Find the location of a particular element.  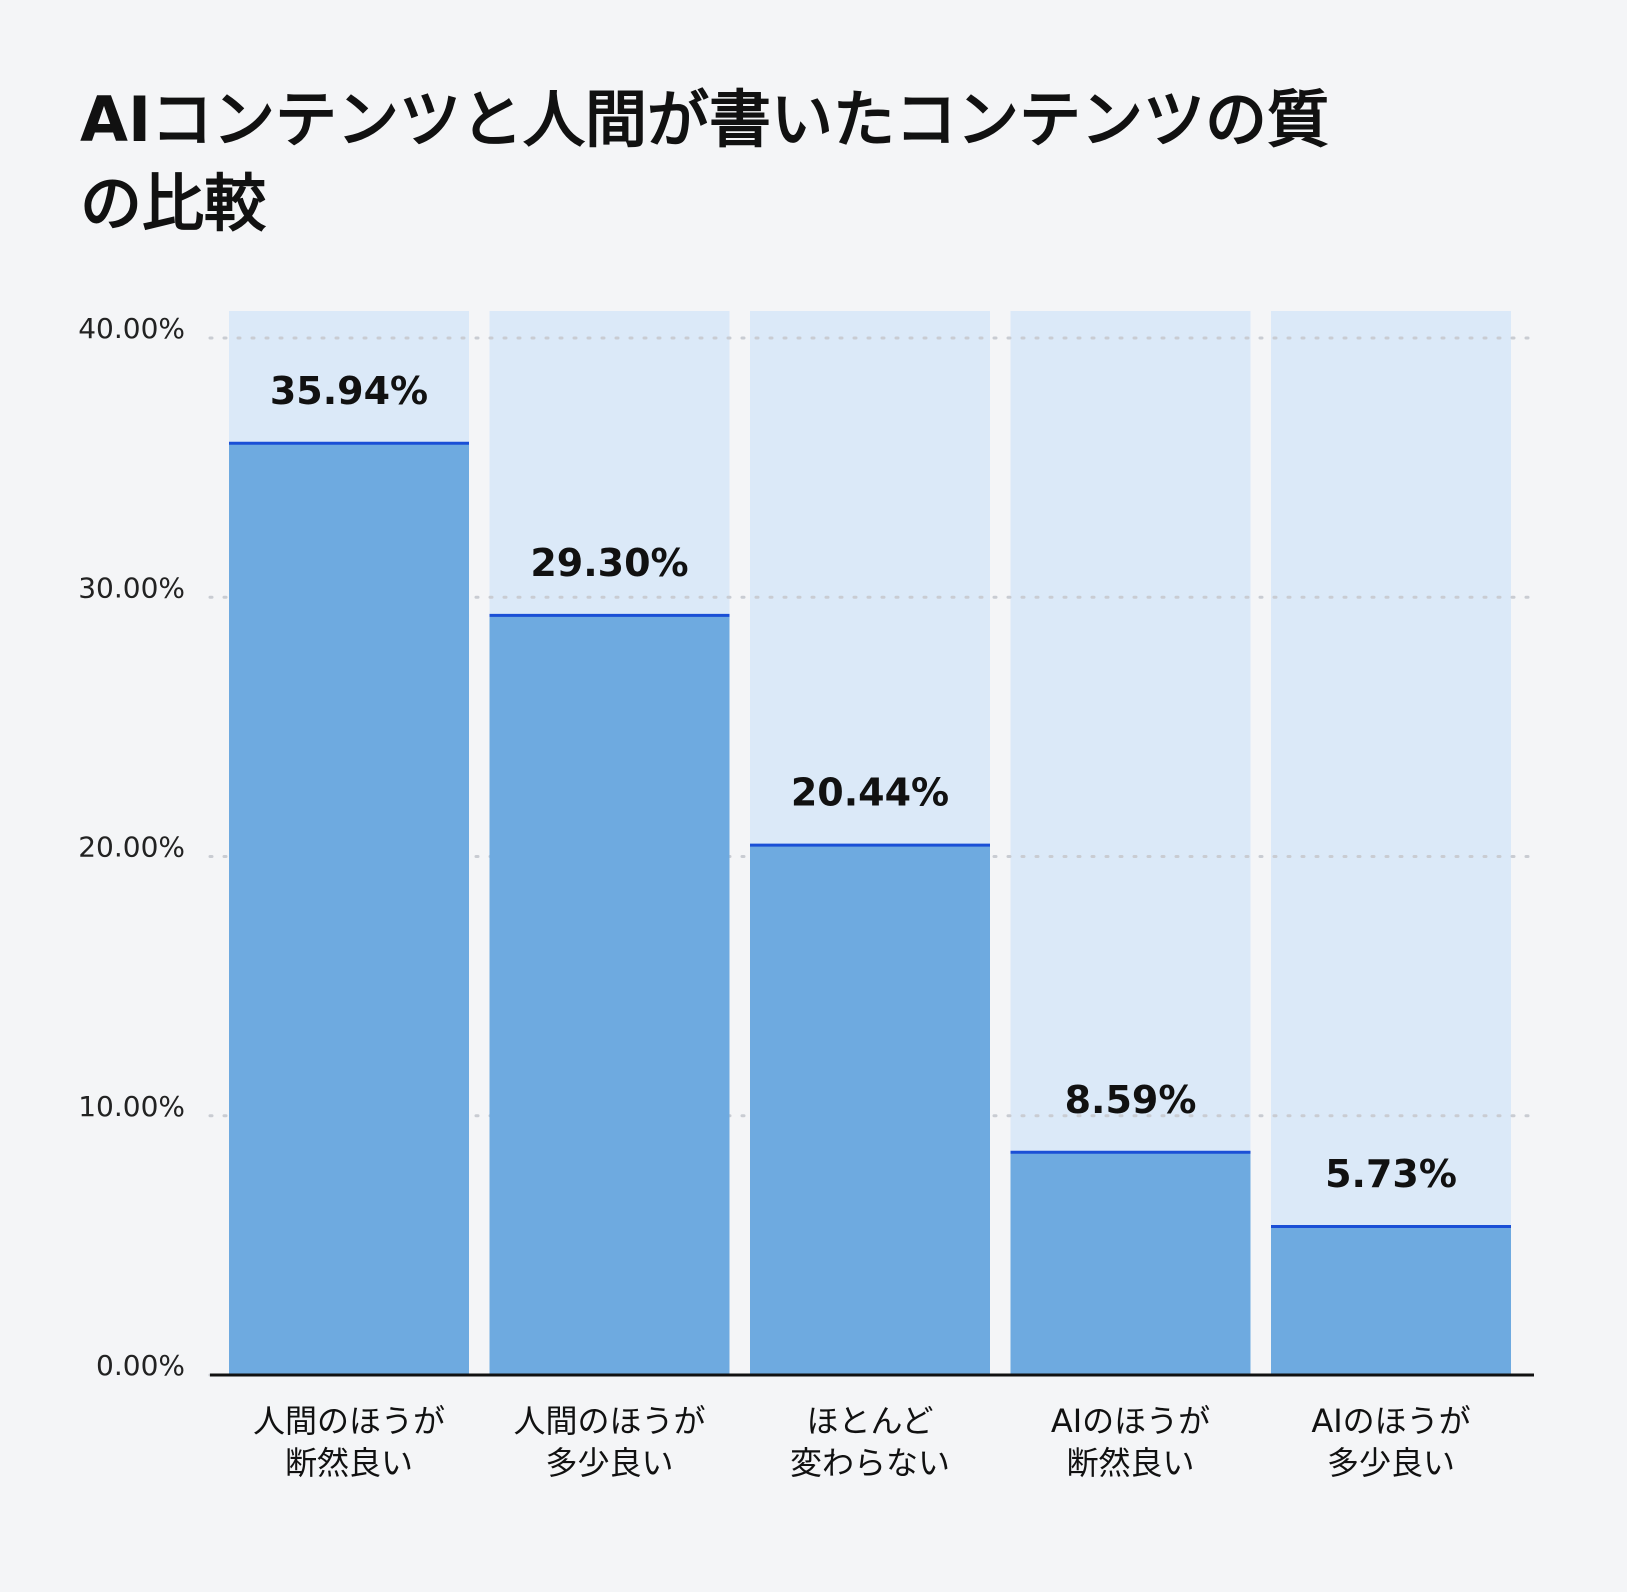

y-tick-label: 30.00% is located at coordinates (131, 587).